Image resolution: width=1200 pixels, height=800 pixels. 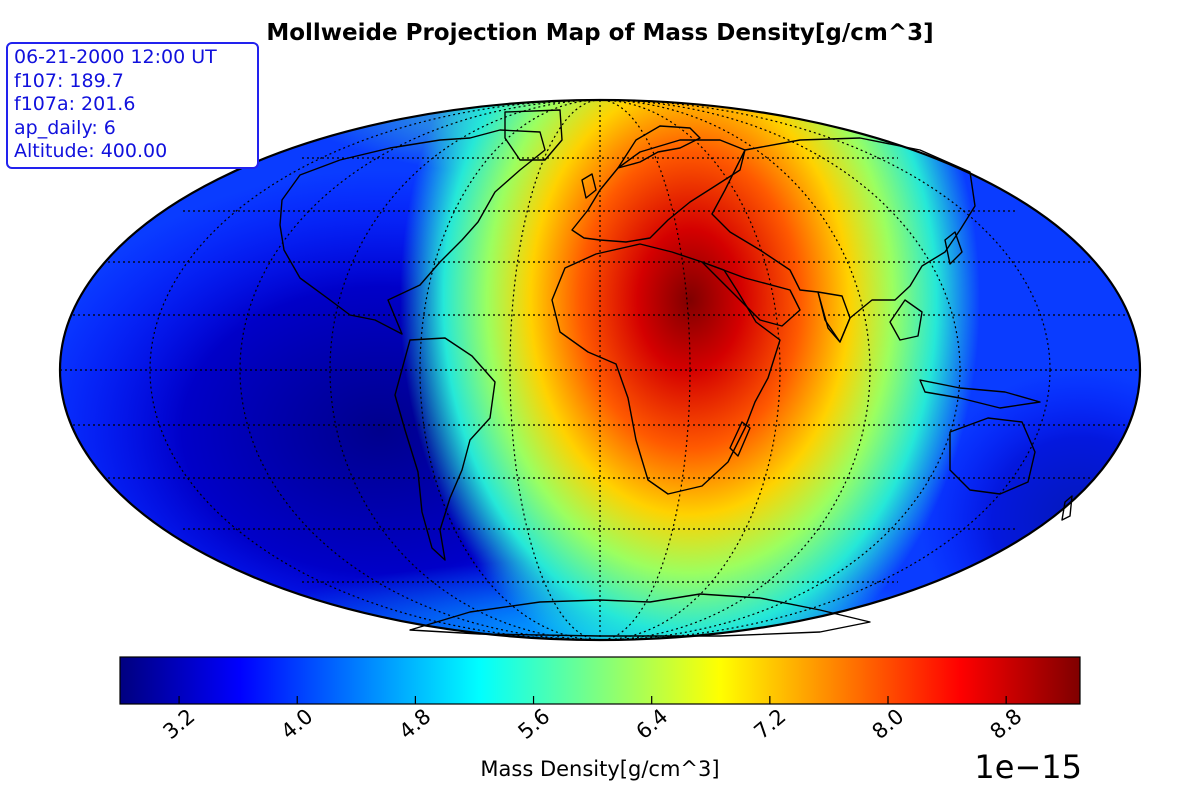 I want to click on coast-britain, so click(x=589, y=186).